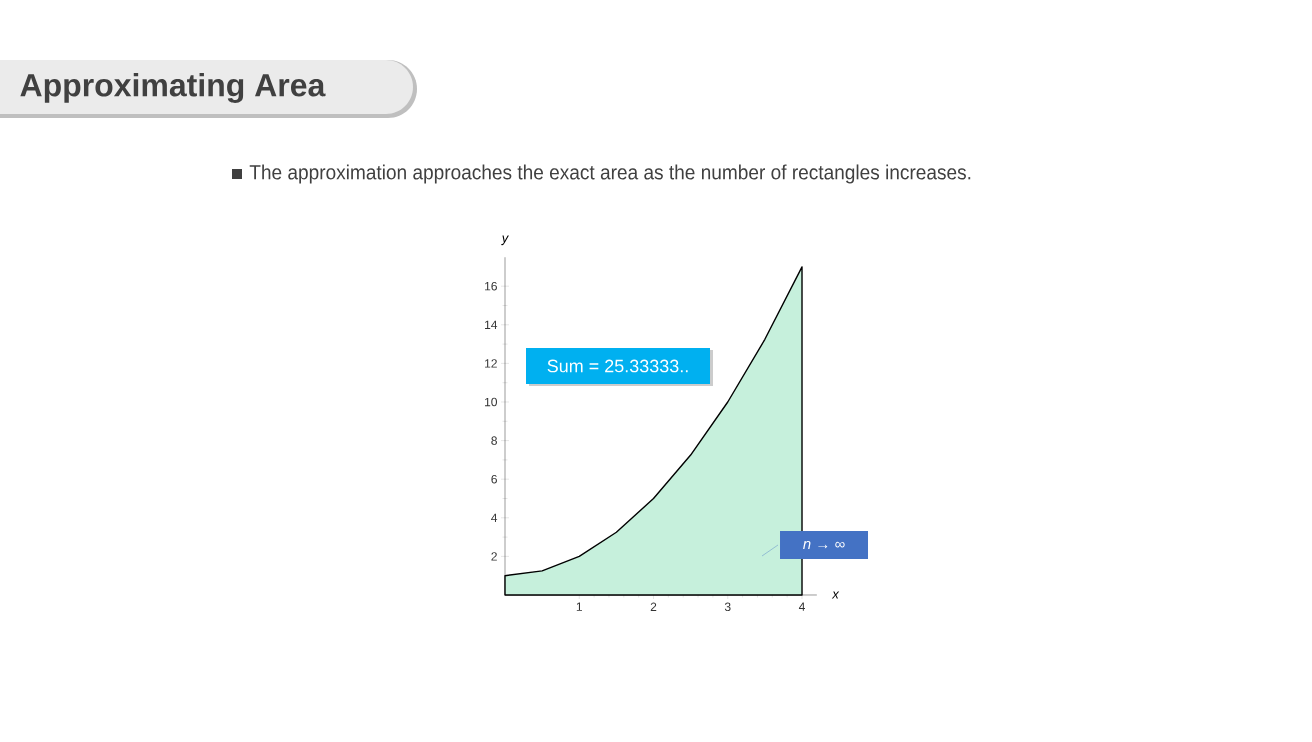  I want to click on x-tick-label: 1, so click(579, 606).